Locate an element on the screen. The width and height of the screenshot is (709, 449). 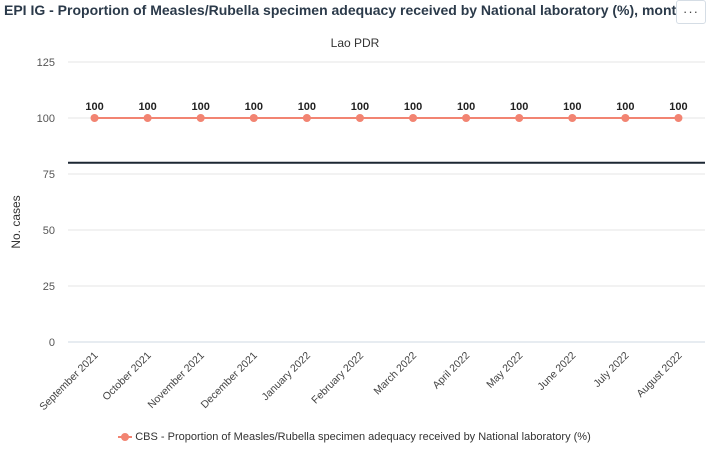
legend-marker-icon is located at coordinates (125, 437).